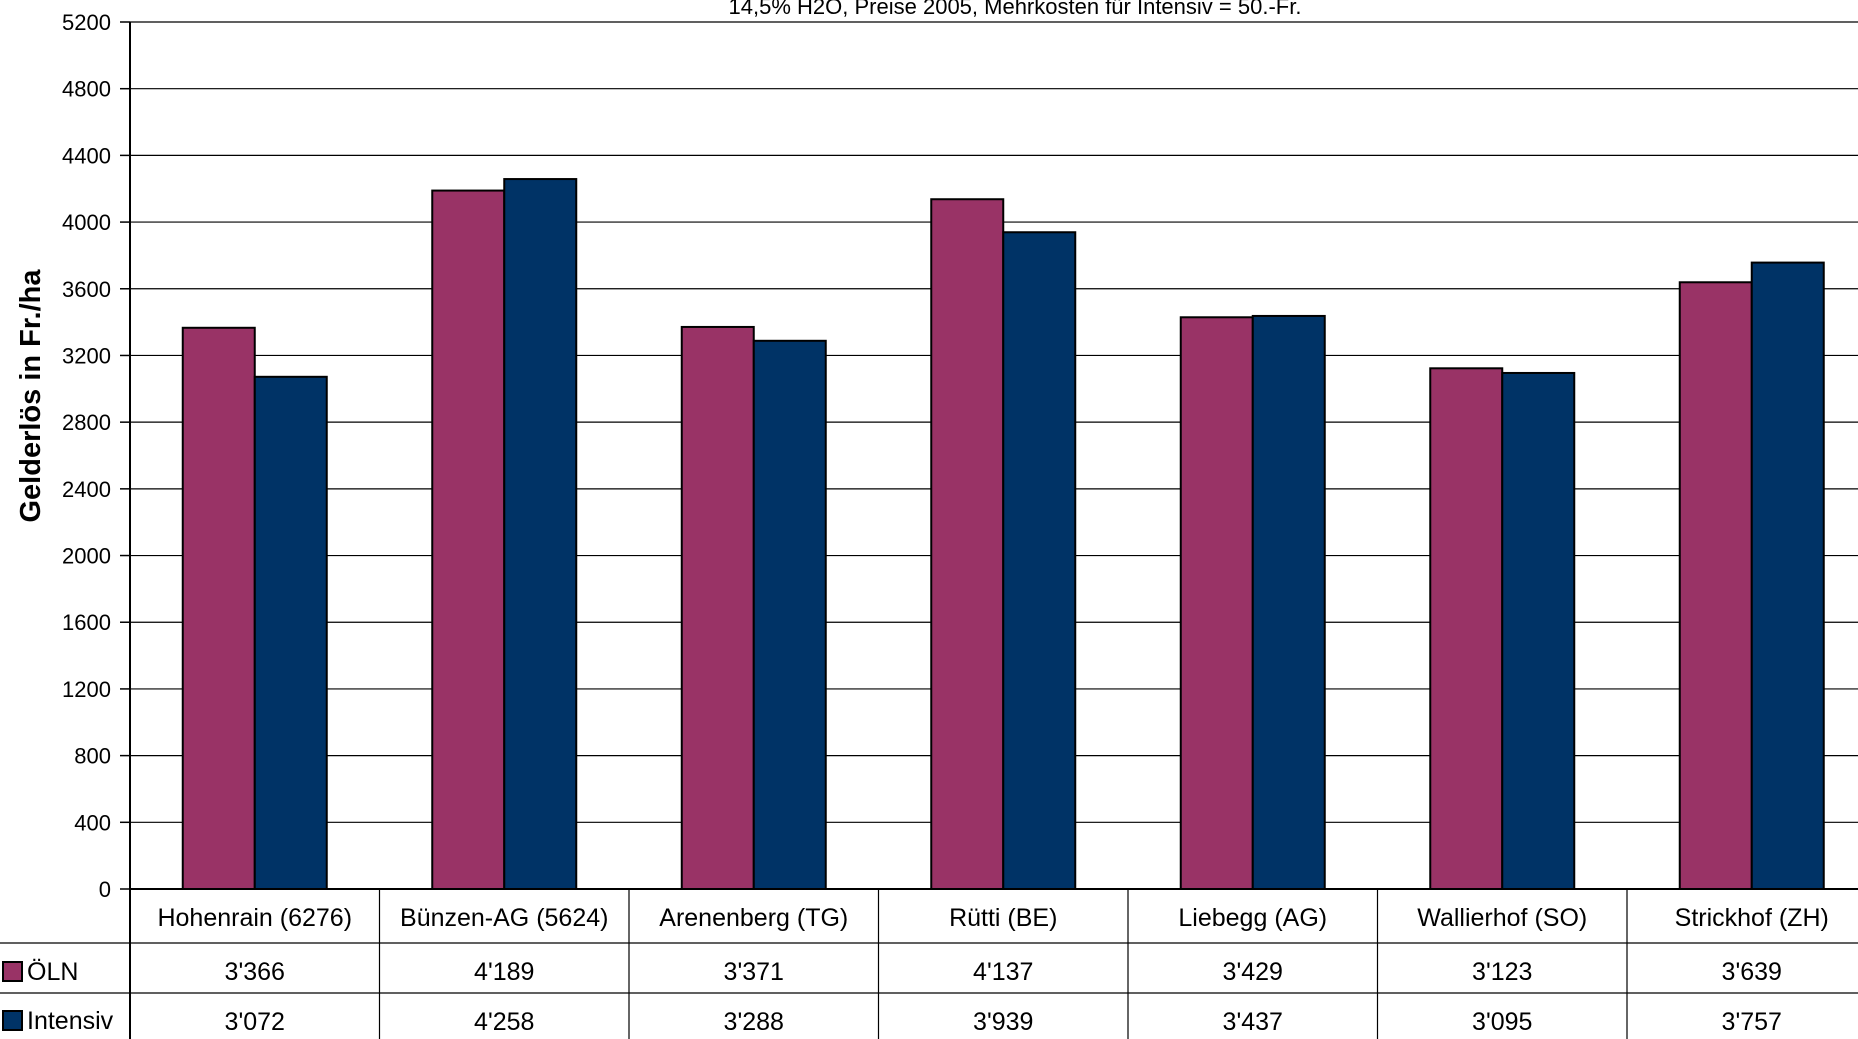  What do you see at coordinates (254, 918) in the screenshot?
I see `category-label: Hohenrain (6276)` at bounding box center [254, 918].